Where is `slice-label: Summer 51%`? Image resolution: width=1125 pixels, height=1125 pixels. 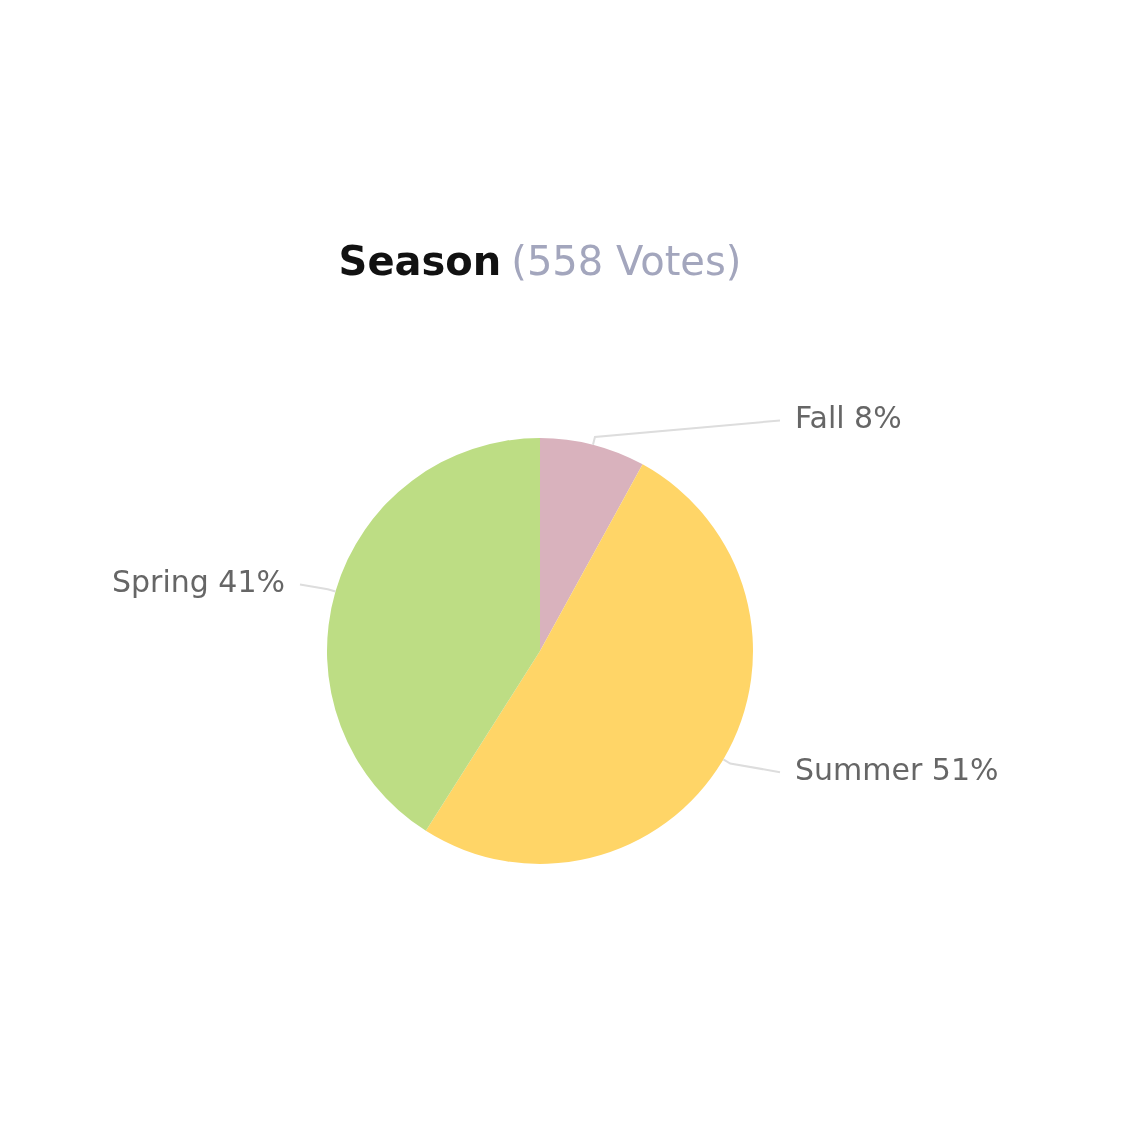 slice-label: Summer 51% is located at coordinates (897, 769).